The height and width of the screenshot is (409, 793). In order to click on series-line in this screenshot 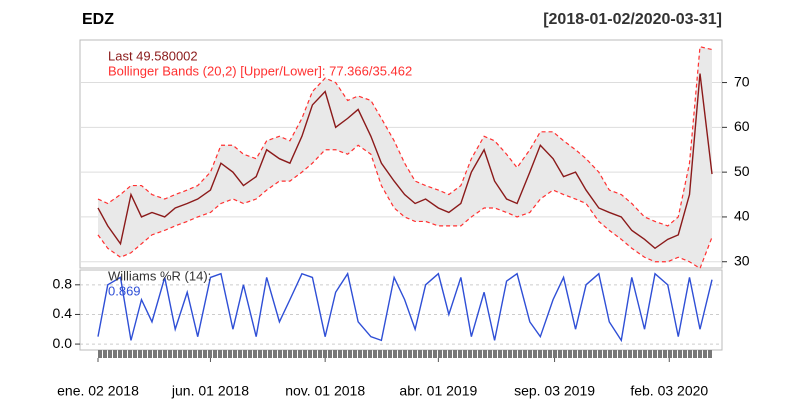, I will do `click(405, 307)`.